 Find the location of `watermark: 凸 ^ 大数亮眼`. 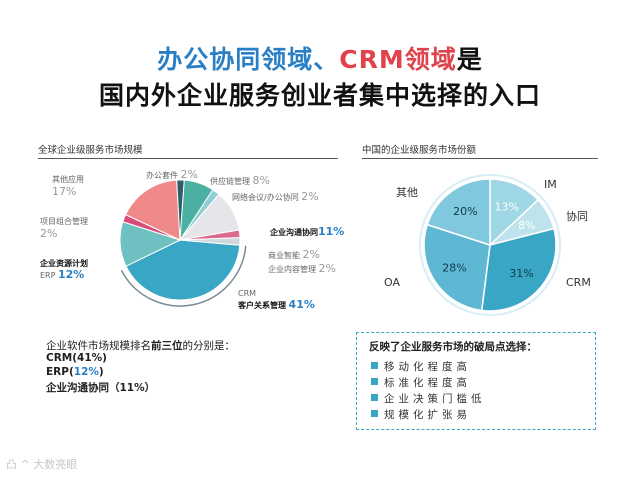

watermark: 凸 ^ 大数亮眼 is located at coordinates (42, 464).